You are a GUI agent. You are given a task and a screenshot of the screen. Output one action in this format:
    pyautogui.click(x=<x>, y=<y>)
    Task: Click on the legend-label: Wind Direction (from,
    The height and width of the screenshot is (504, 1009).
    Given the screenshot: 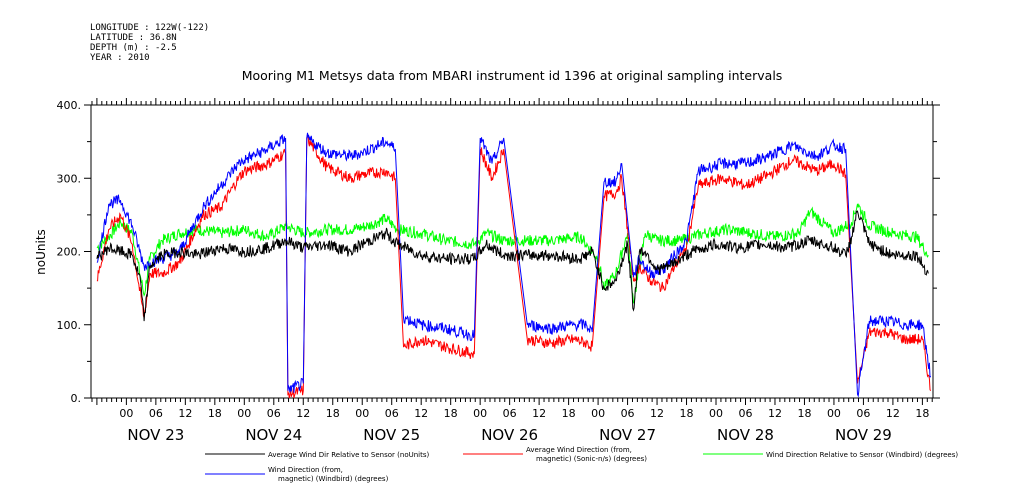 What is the action you would take?
    pyautogui.click(x=305, y=470)
    